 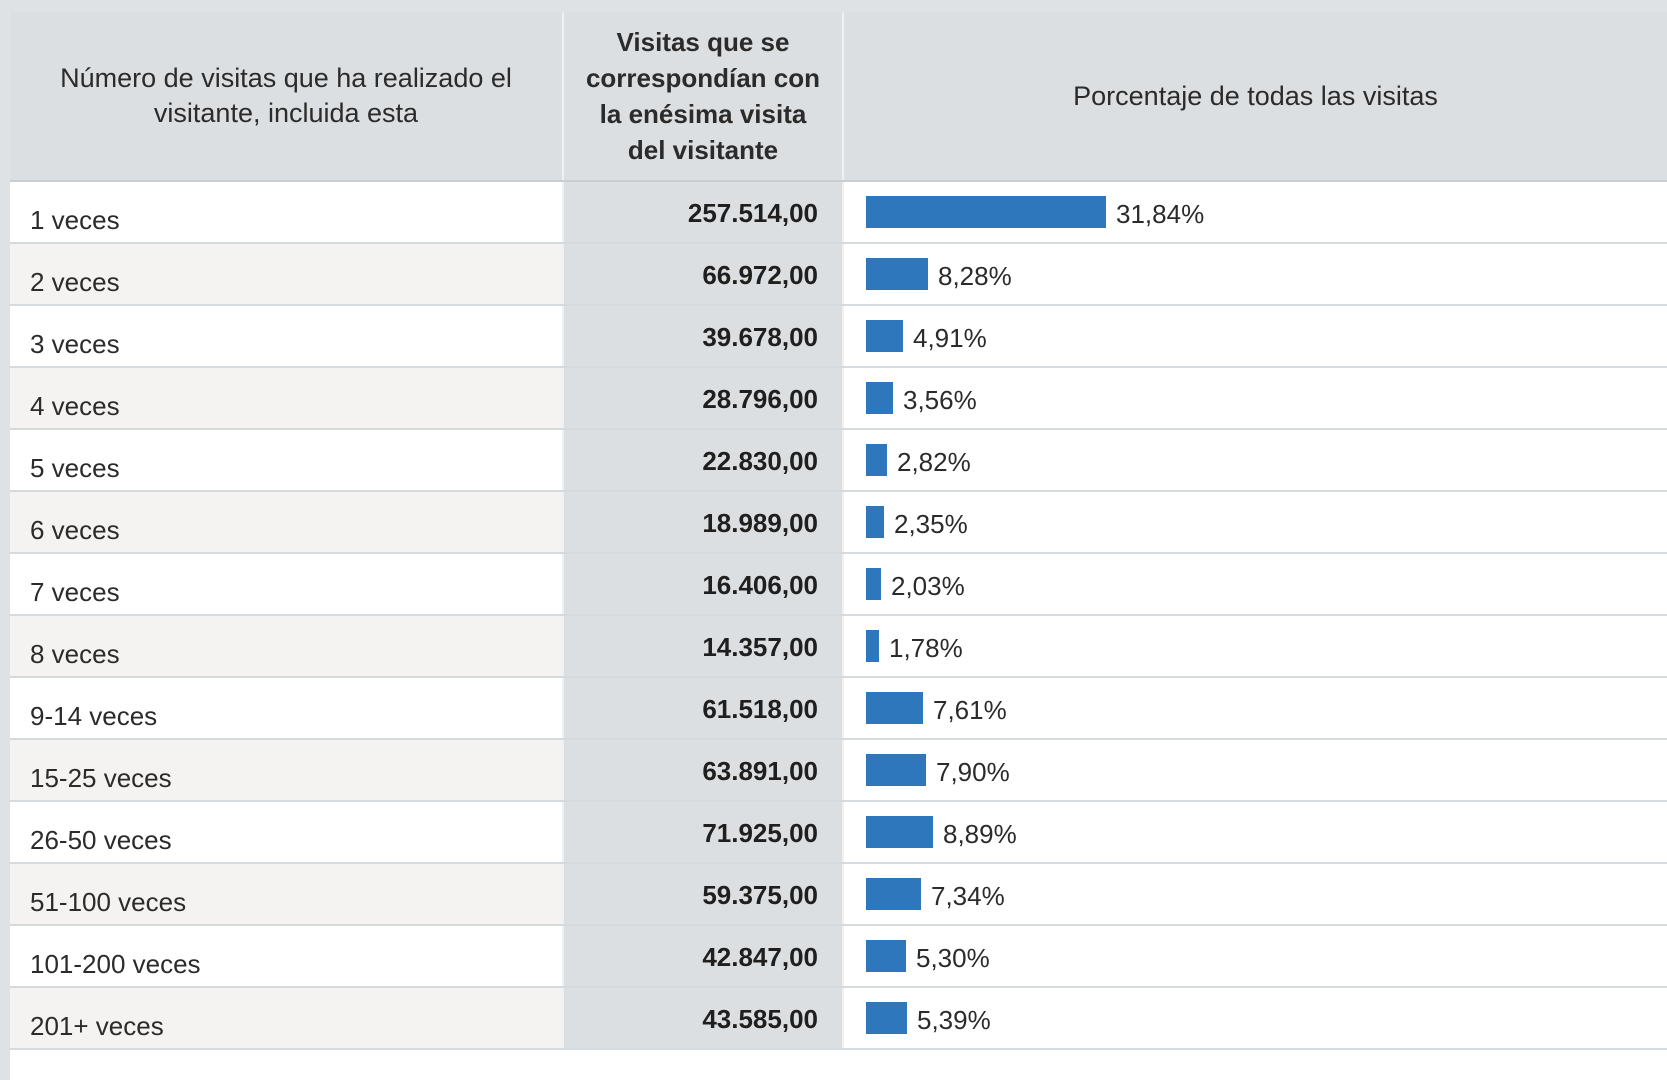 What do you see at coordinates (1255, 274) in the screenshot?
I see `percentage-cell: 8,28%` at bounding box center [1255, 274].